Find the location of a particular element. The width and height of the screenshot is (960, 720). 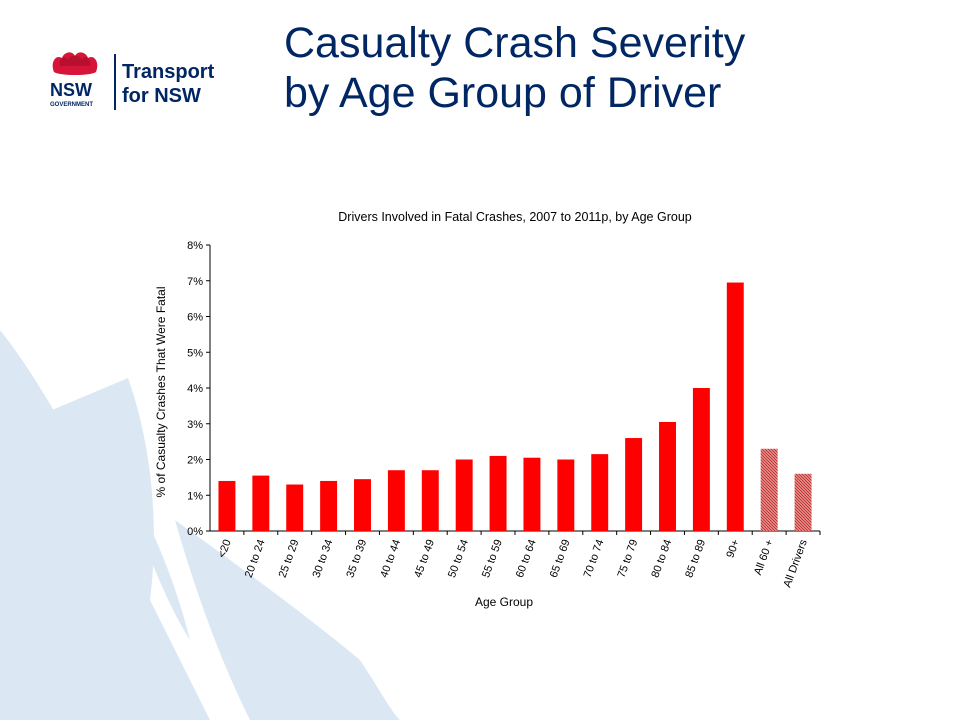

x-tick-label: All Drivers is located at coordinates (795, 563).